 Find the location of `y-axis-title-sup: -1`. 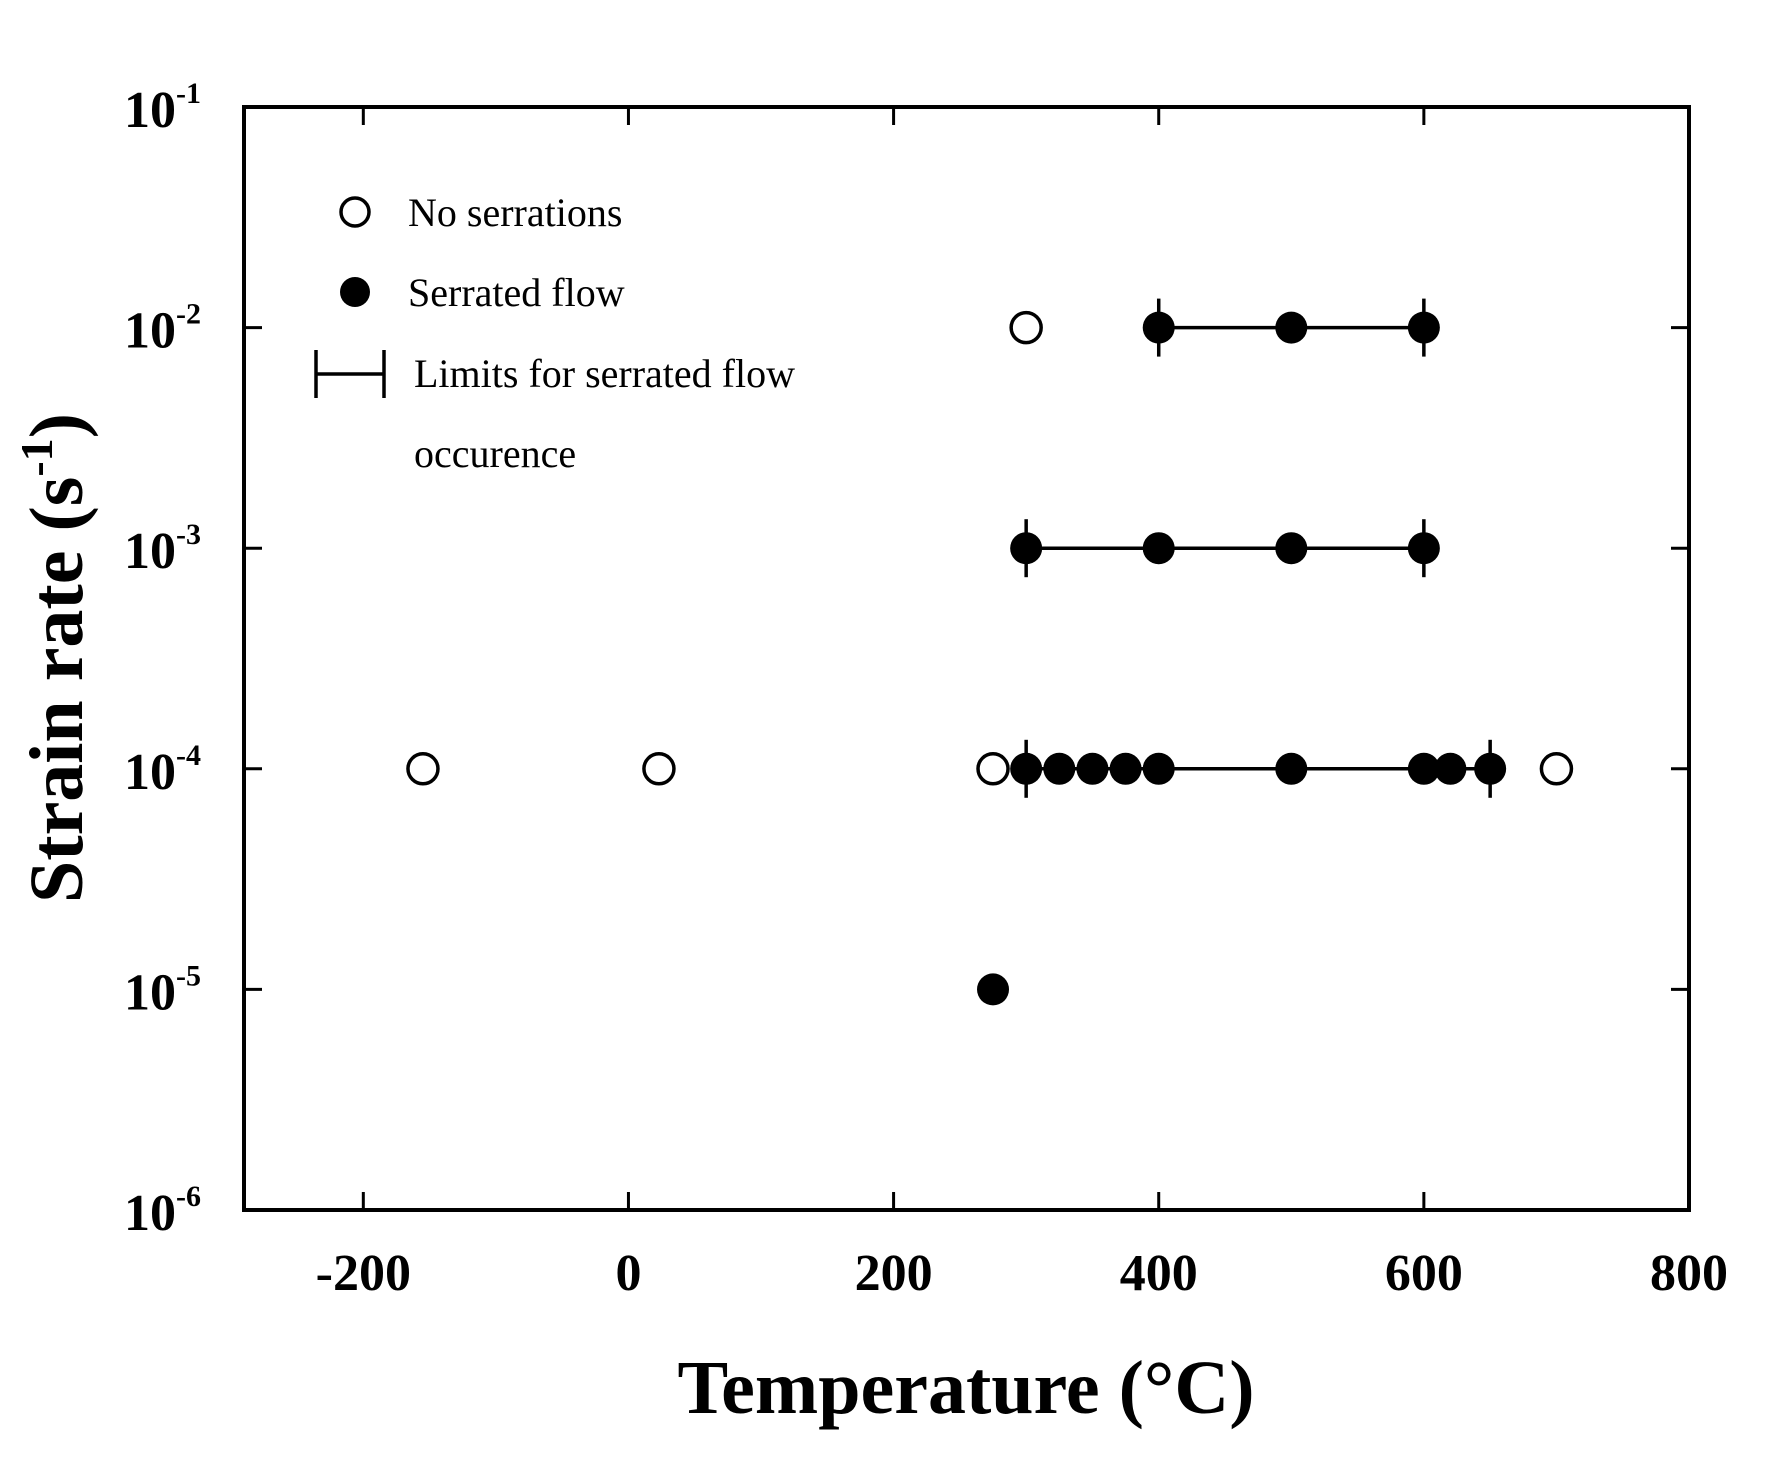

y-axis-title-sup: -1 is located at coordinates (36, 457).